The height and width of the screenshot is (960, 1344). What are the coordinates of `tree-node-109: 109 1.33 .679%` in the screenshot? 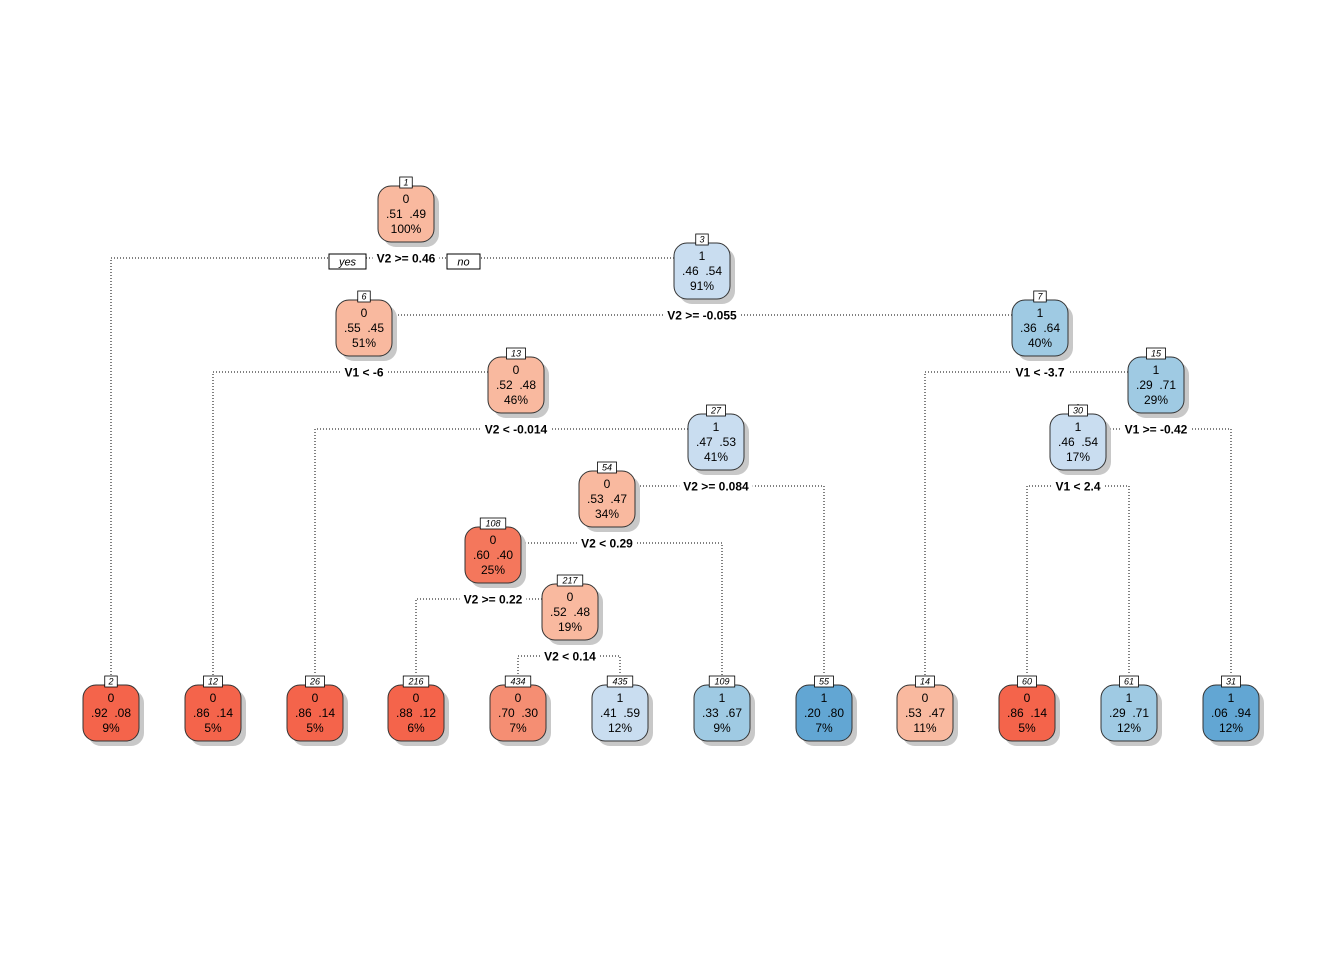 It's located at (724, 710).